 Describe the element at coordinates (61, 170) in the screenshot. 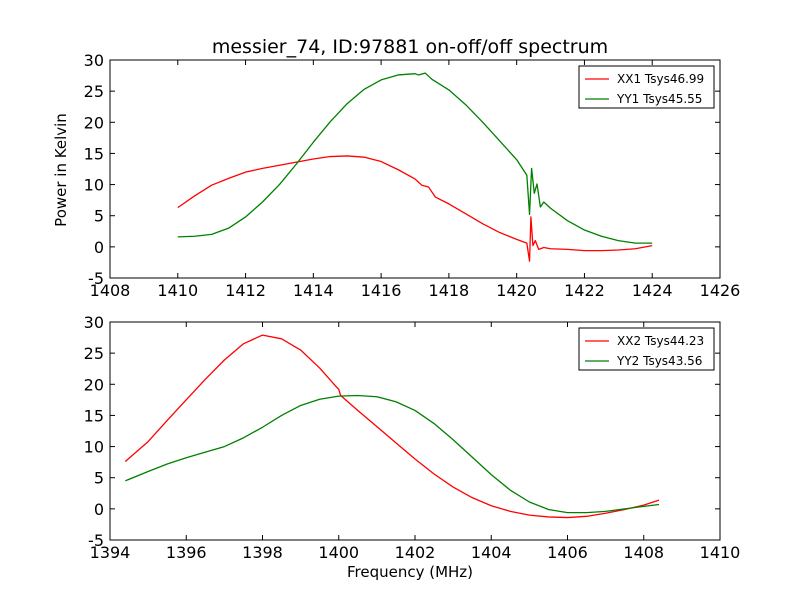

I see `y-axis-label: Power in Kelvin` at that location.